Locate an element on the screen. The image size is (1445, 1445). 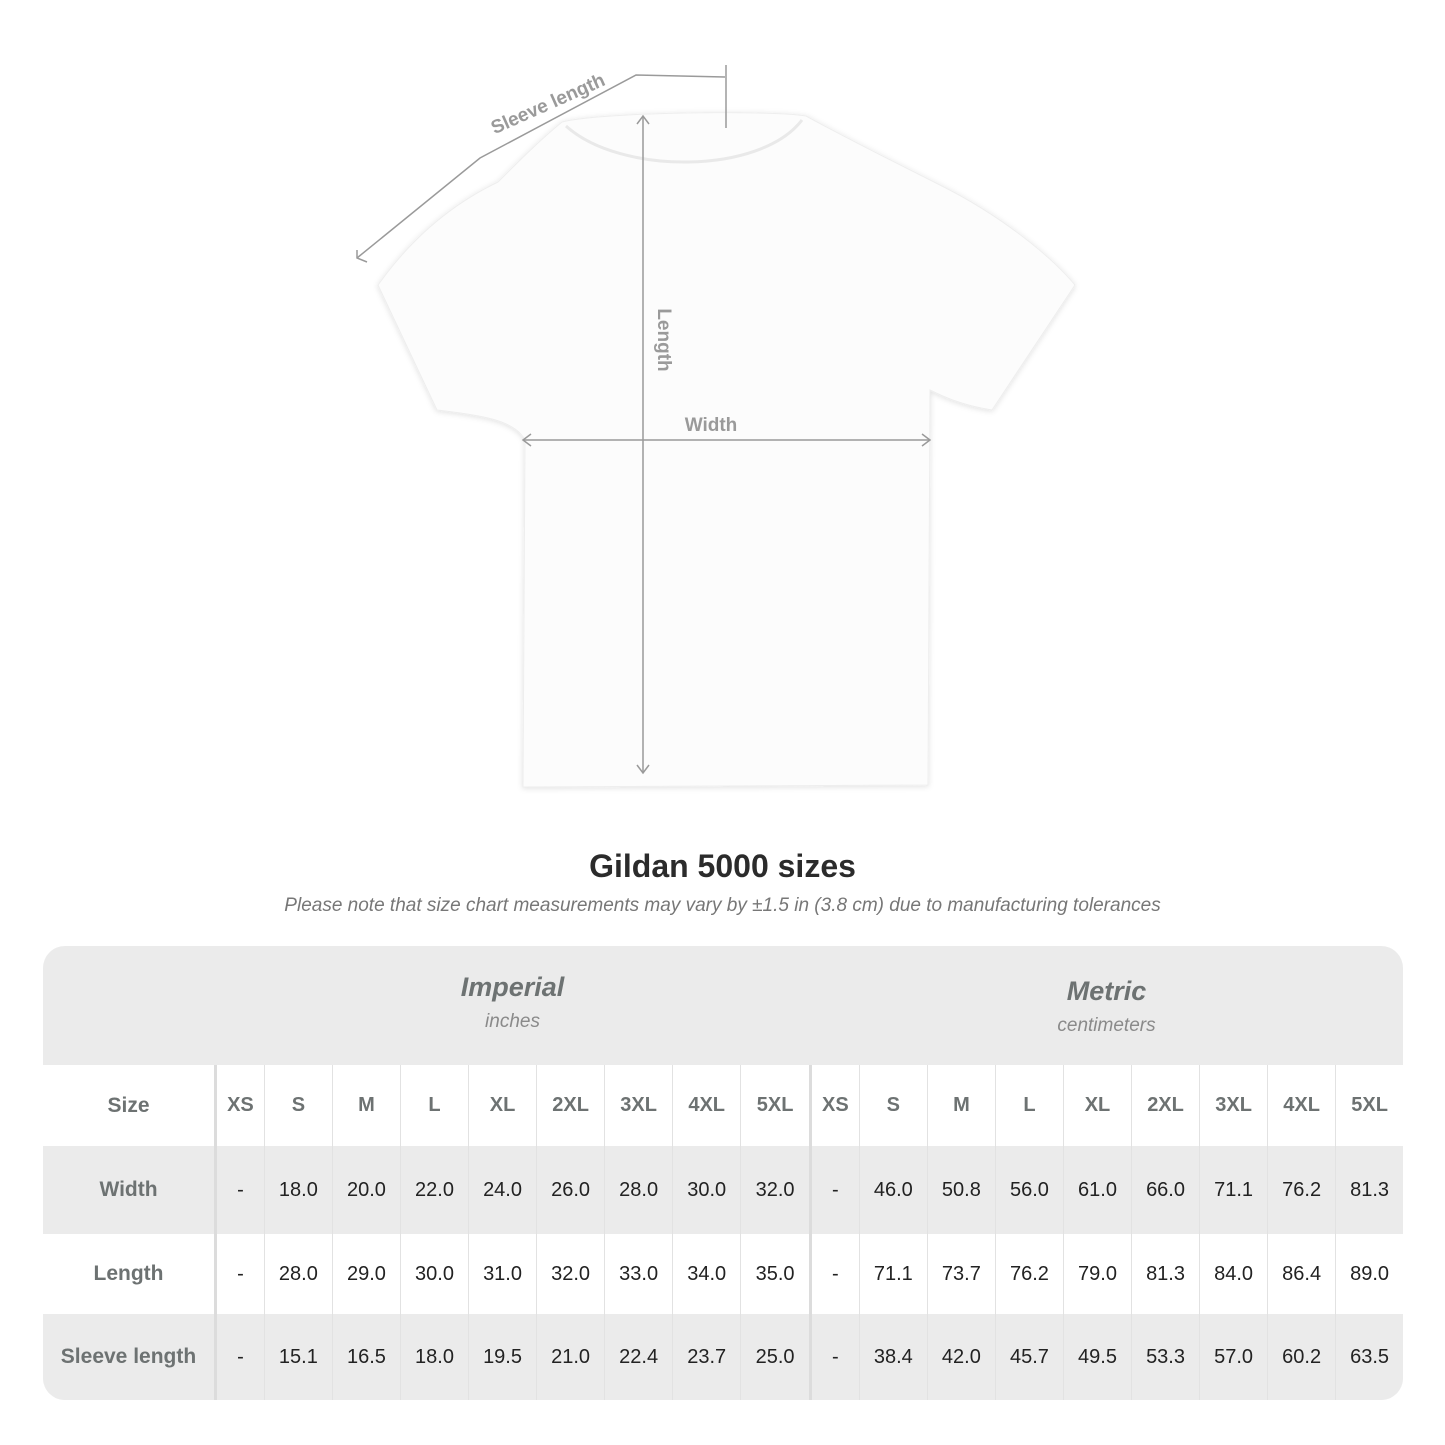
metric-header: Metric centimeters is located at coordinates (1106, 1004).